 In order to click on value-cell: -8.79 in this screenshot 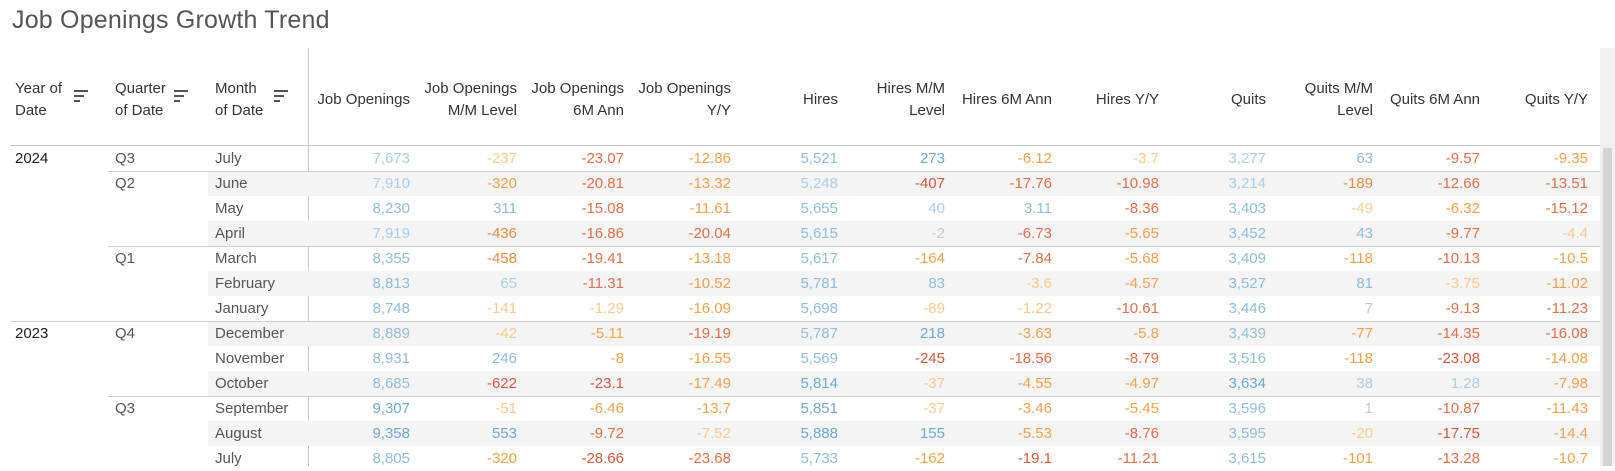, I will do `click(1141, 358)`.